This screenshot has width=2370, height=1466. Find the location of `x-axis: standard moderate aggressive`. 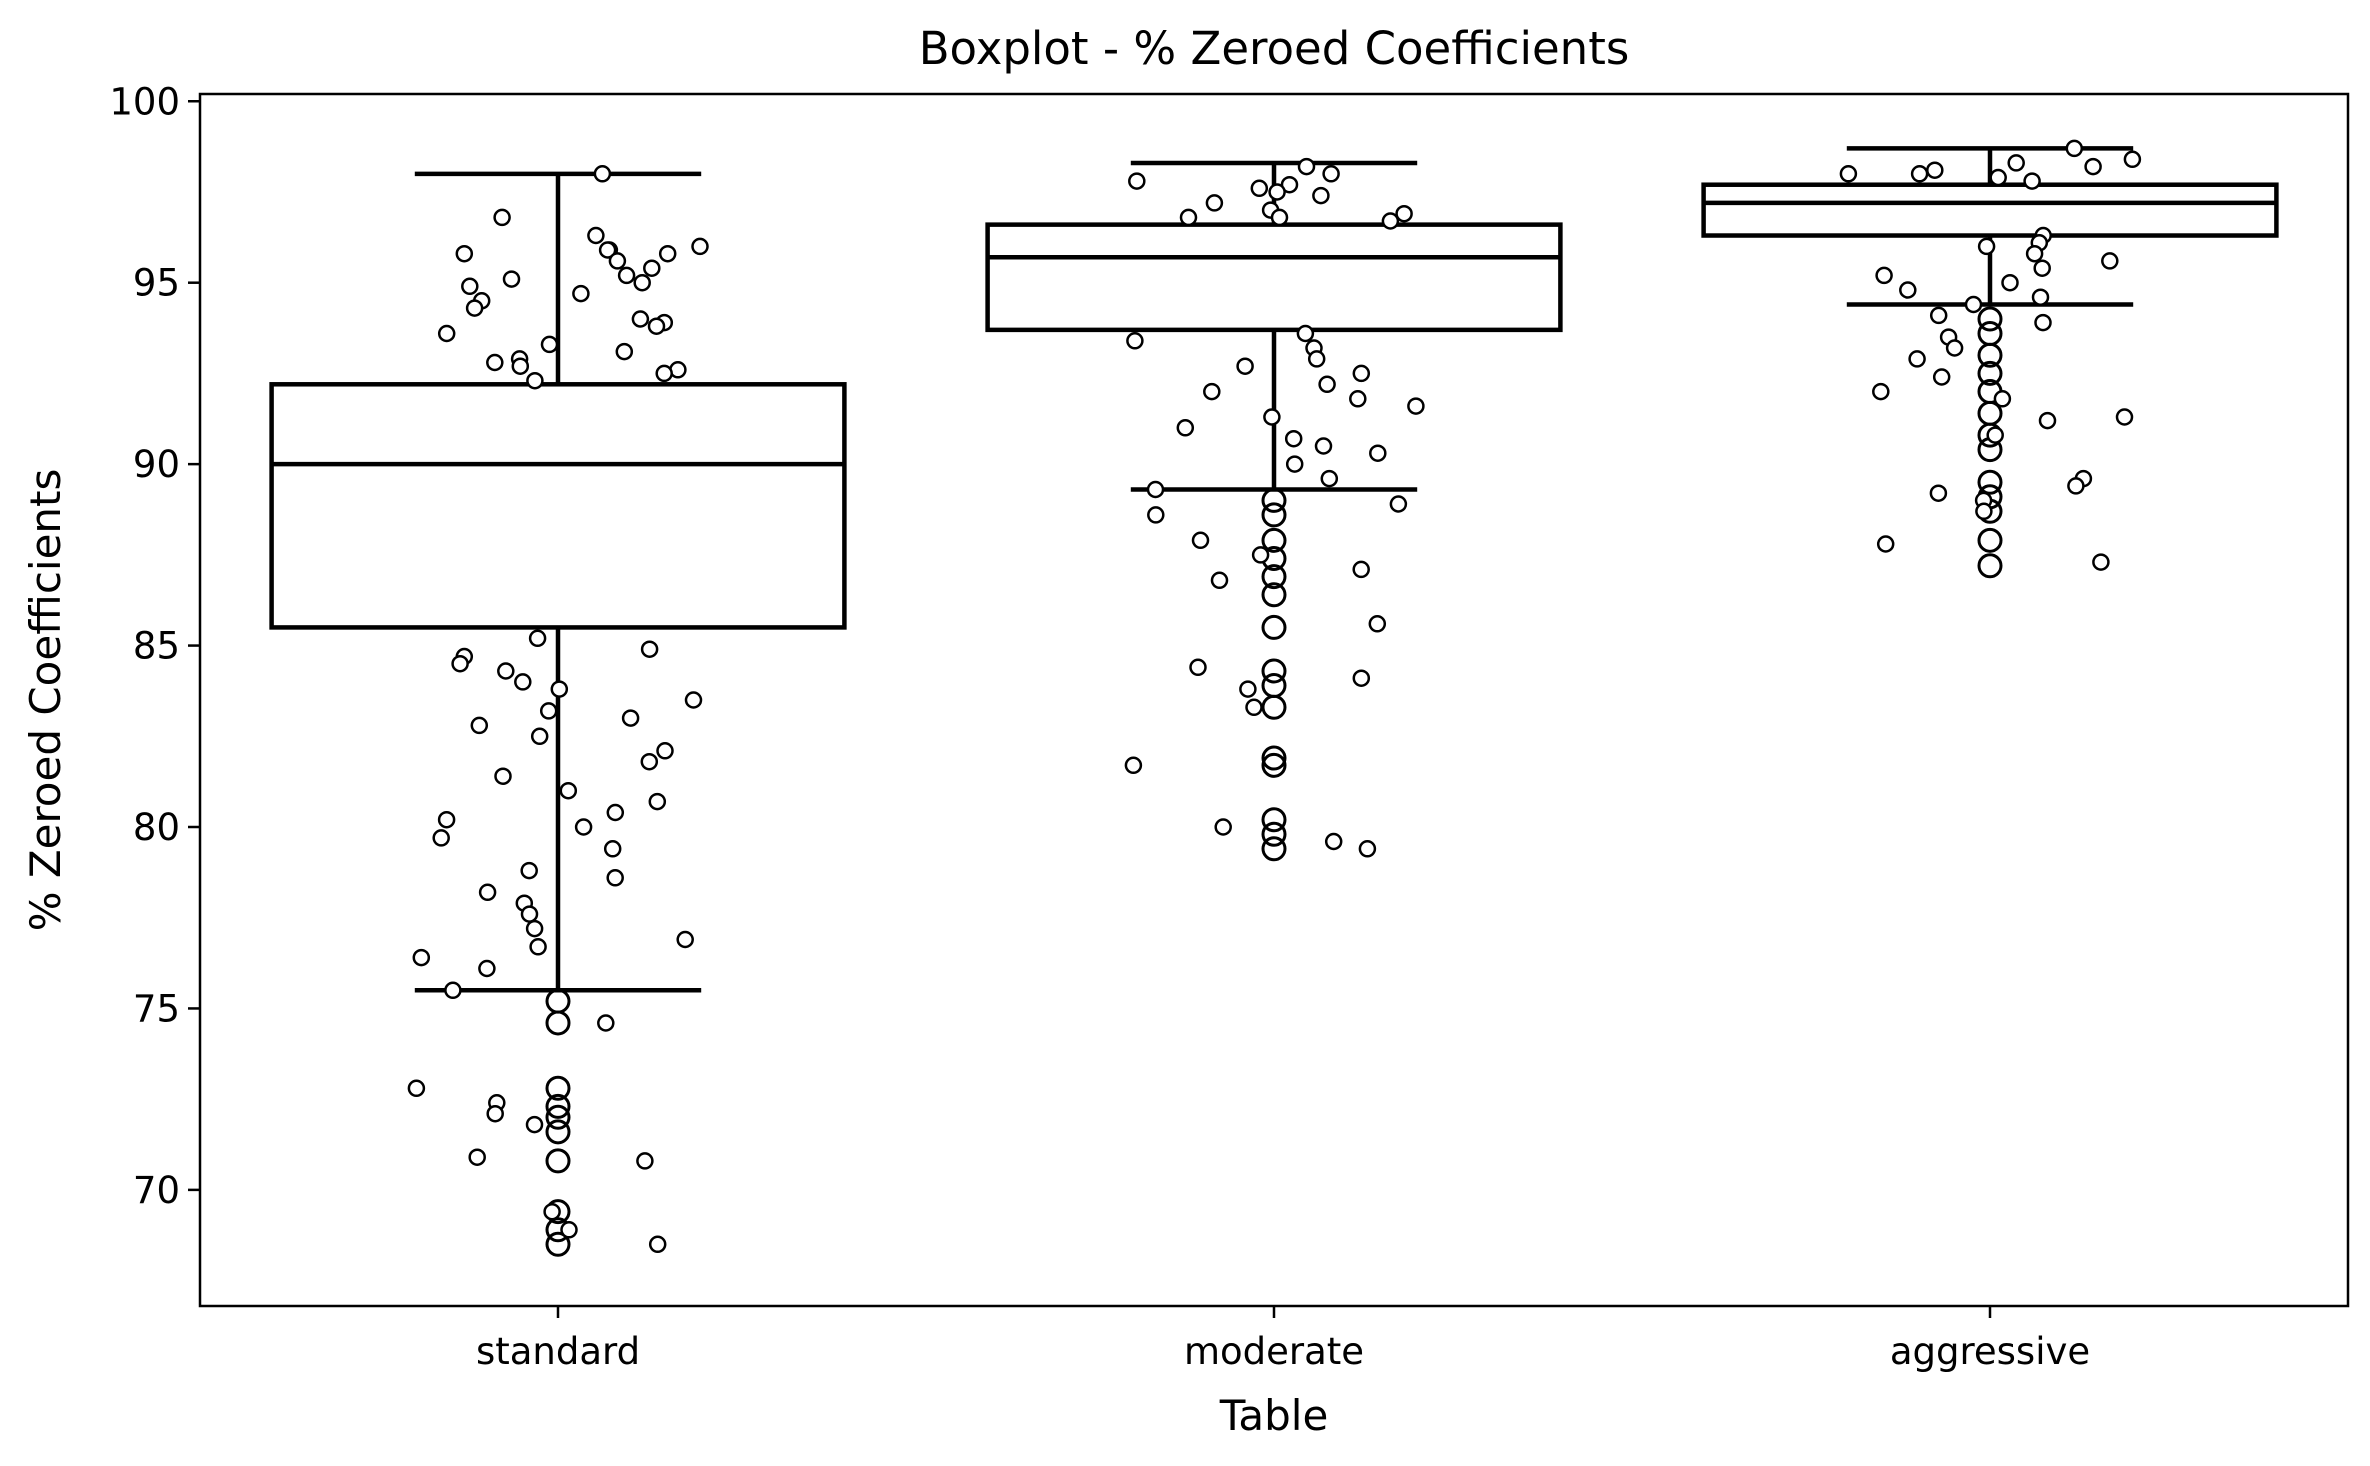

x-axis: standard moderate aggressive is located at coordinates (1283, 1339).